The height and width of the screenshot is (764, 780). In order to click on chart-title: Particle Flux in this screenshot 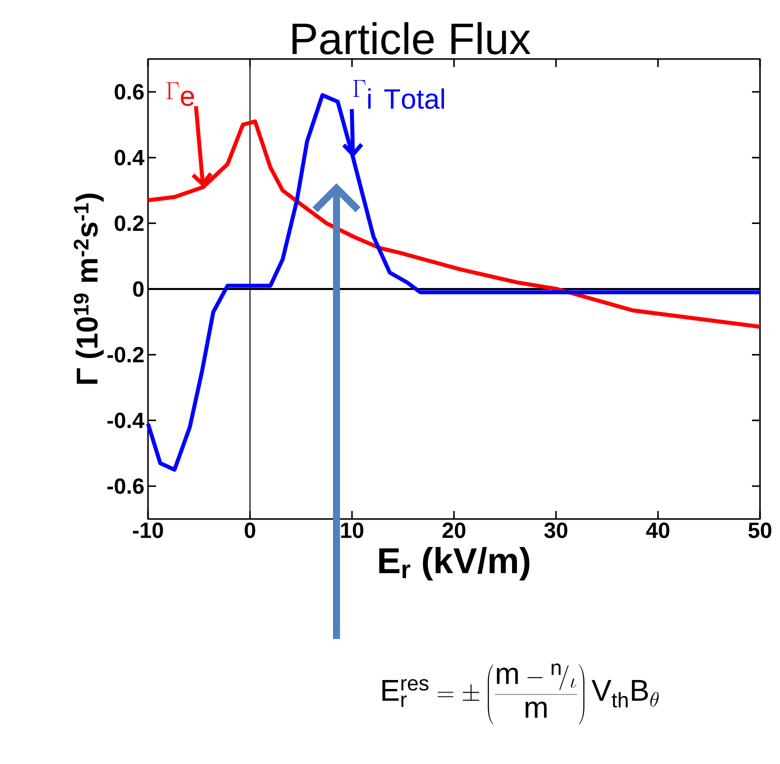, I will do `click(411, 38)`.